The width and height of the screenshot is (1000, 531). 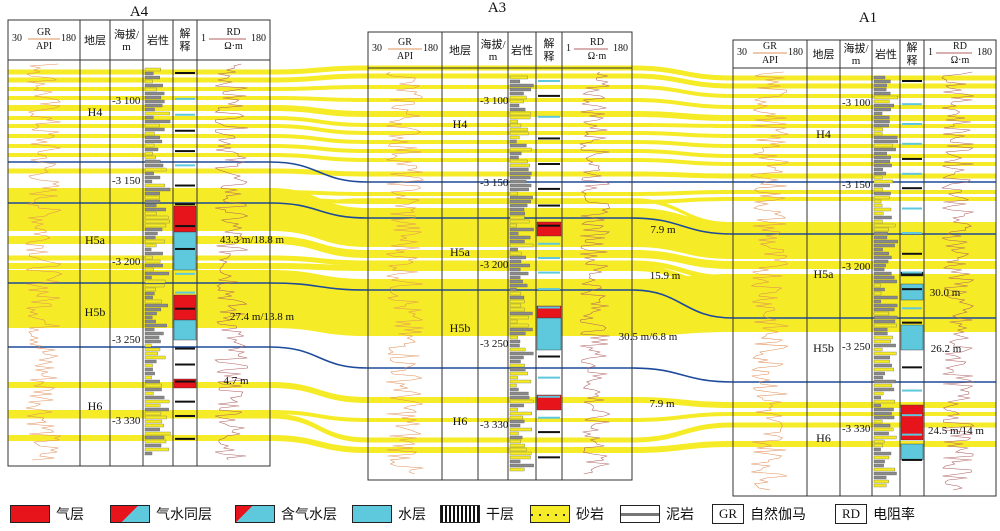 I want to click on depth-label: -3 330, so click(x=856, y=429).